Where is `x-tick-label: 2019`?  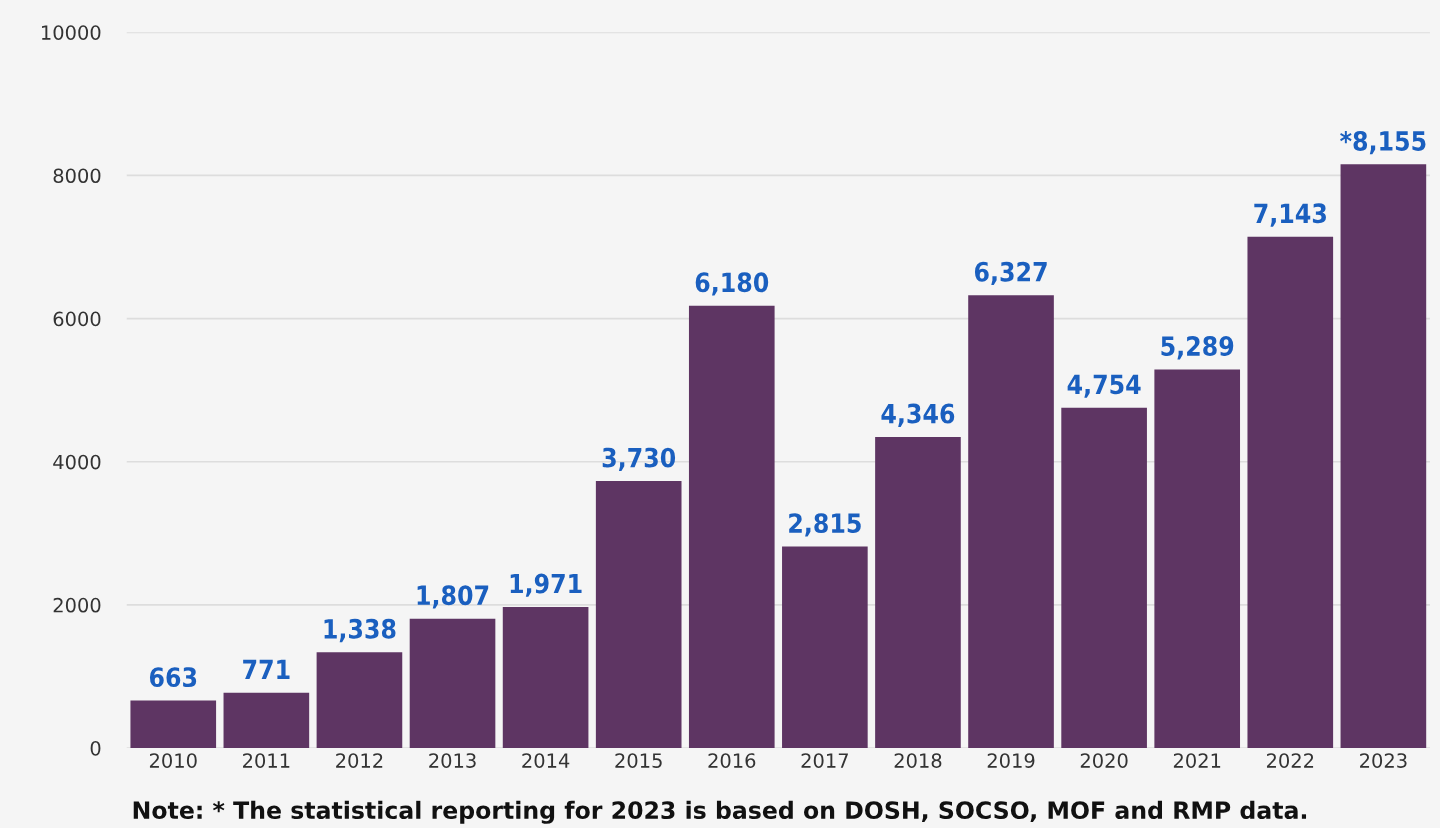 x-tick-label: 2019 is located at coordinates (1011, 760).